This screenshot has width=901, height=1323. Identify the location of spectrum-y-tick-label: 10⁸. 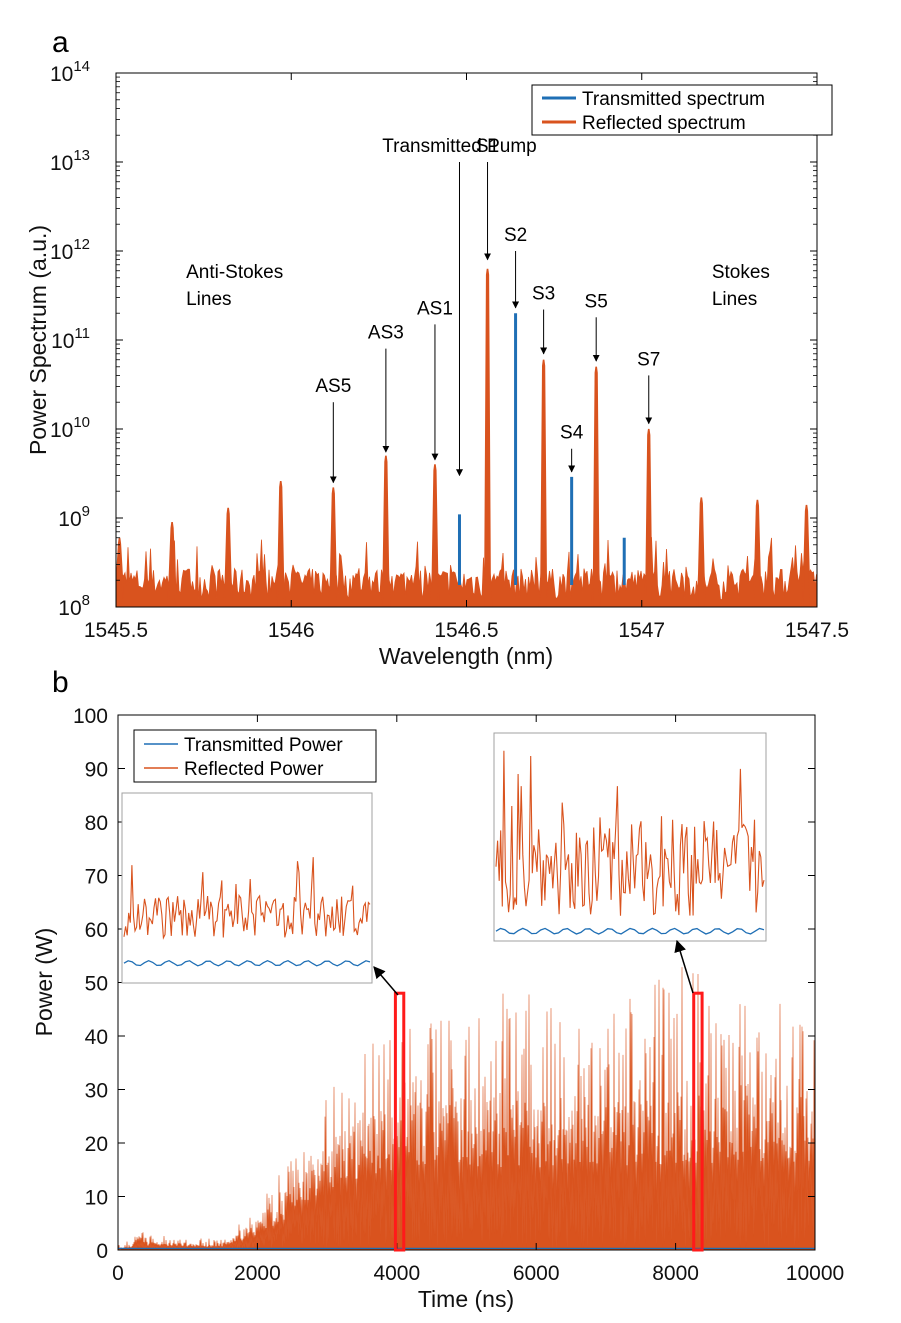
(74, 606).